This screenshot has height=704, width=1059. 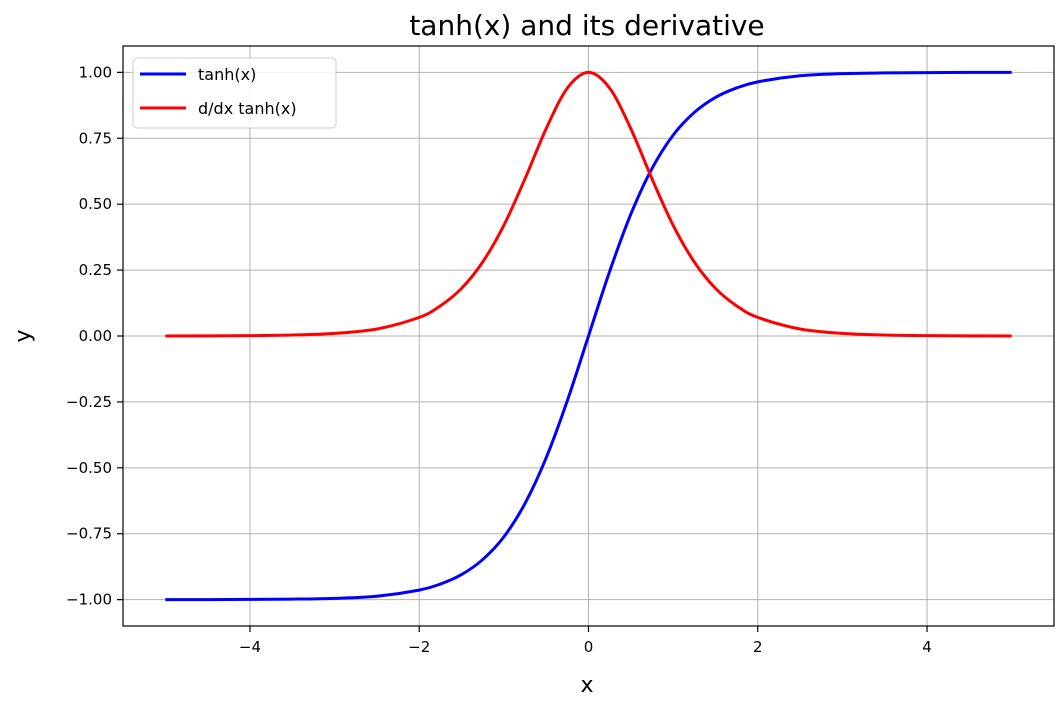 I want to click on y-tick-label: 0.75, so click(x=95, y=138).